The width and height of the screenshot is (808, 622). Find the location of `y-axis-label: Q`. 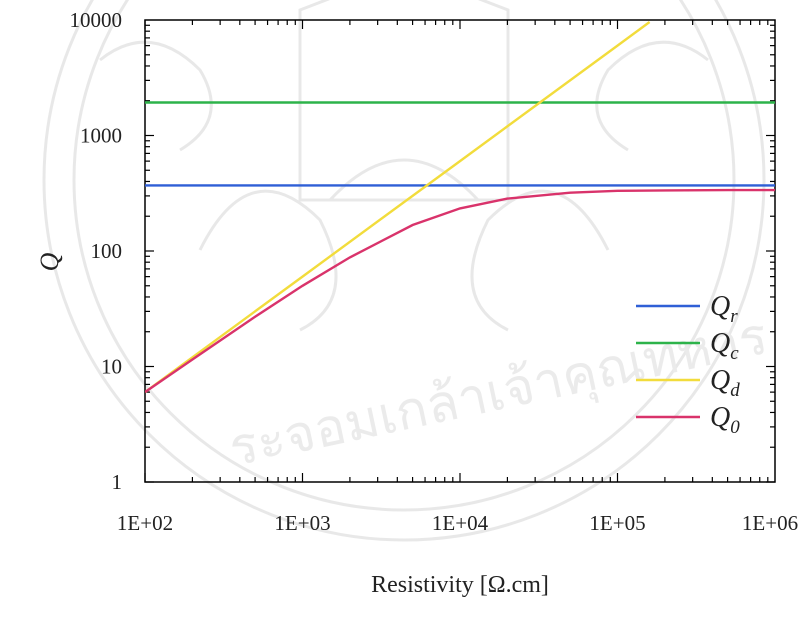

y-axis-label: Q is located at coordinates (49, 261).